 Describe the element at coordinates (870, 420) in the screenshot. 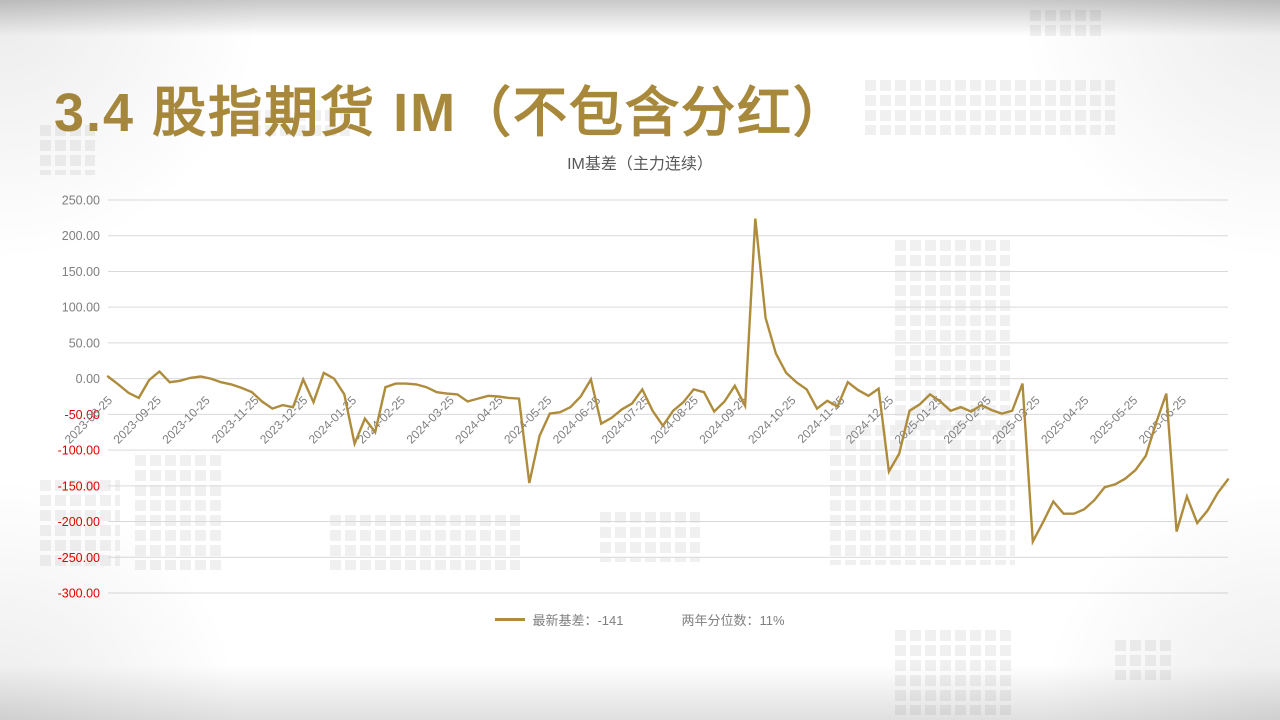

I see `x-axis-tick-label: 2024-12-25` at that location.